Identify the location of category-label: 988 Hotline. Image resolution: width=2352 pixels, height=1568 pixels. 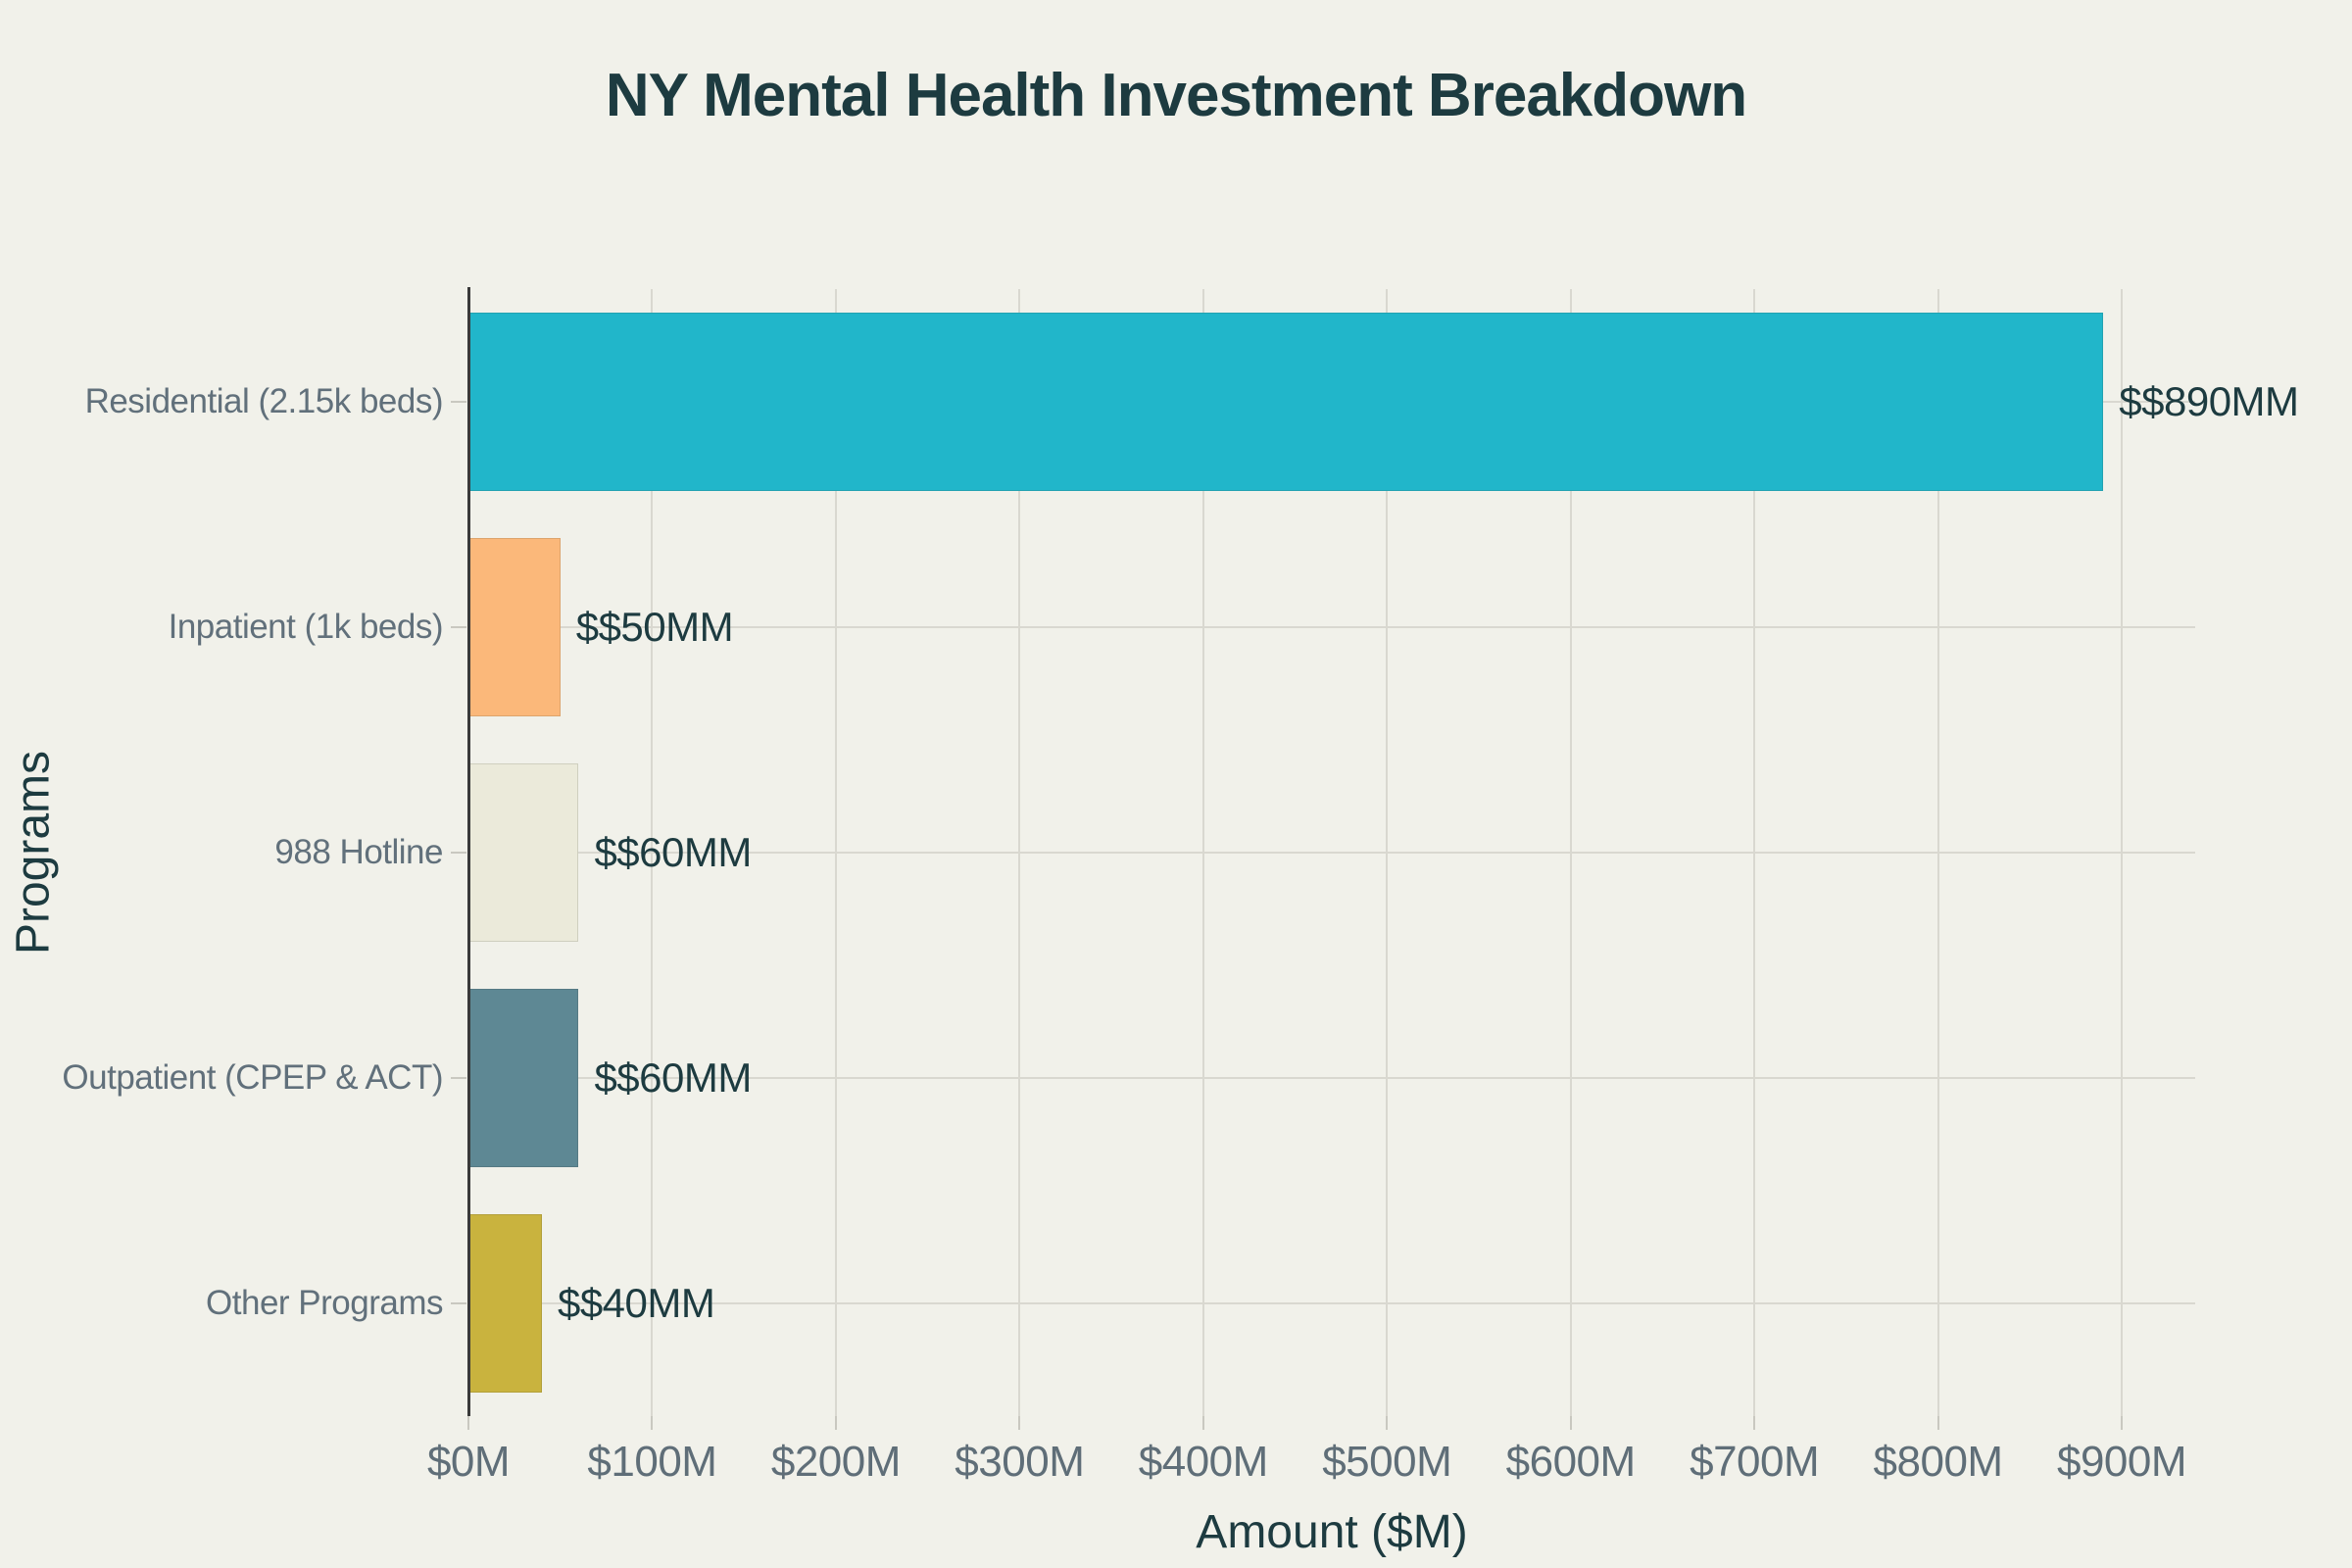
(358, 852).